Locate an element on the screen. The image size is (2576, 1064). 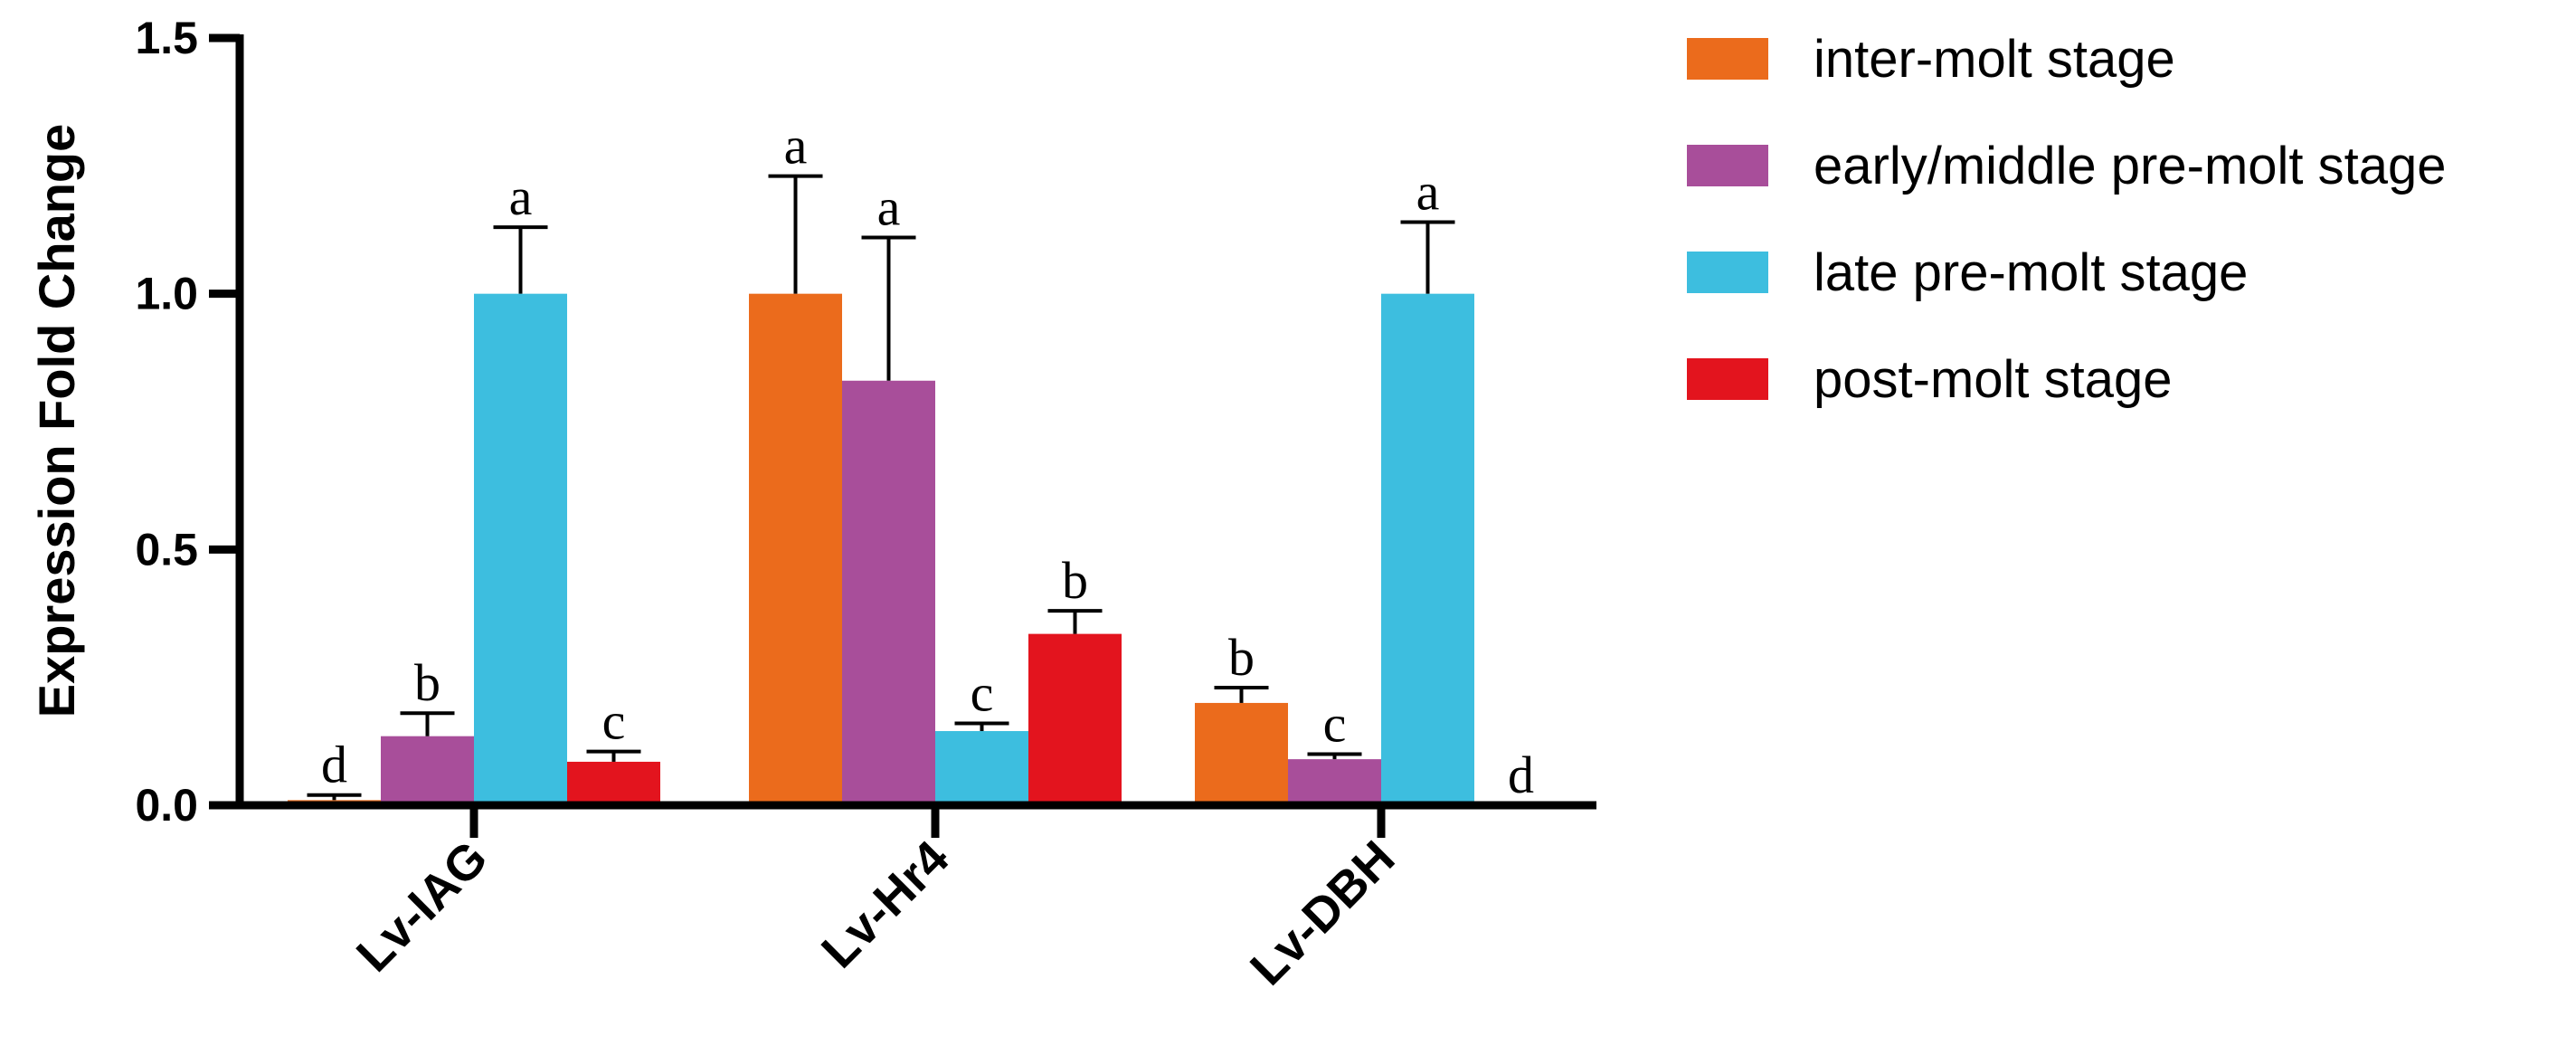
bar-group-lv-iag: d b a c is located at coordinates (474, 486).